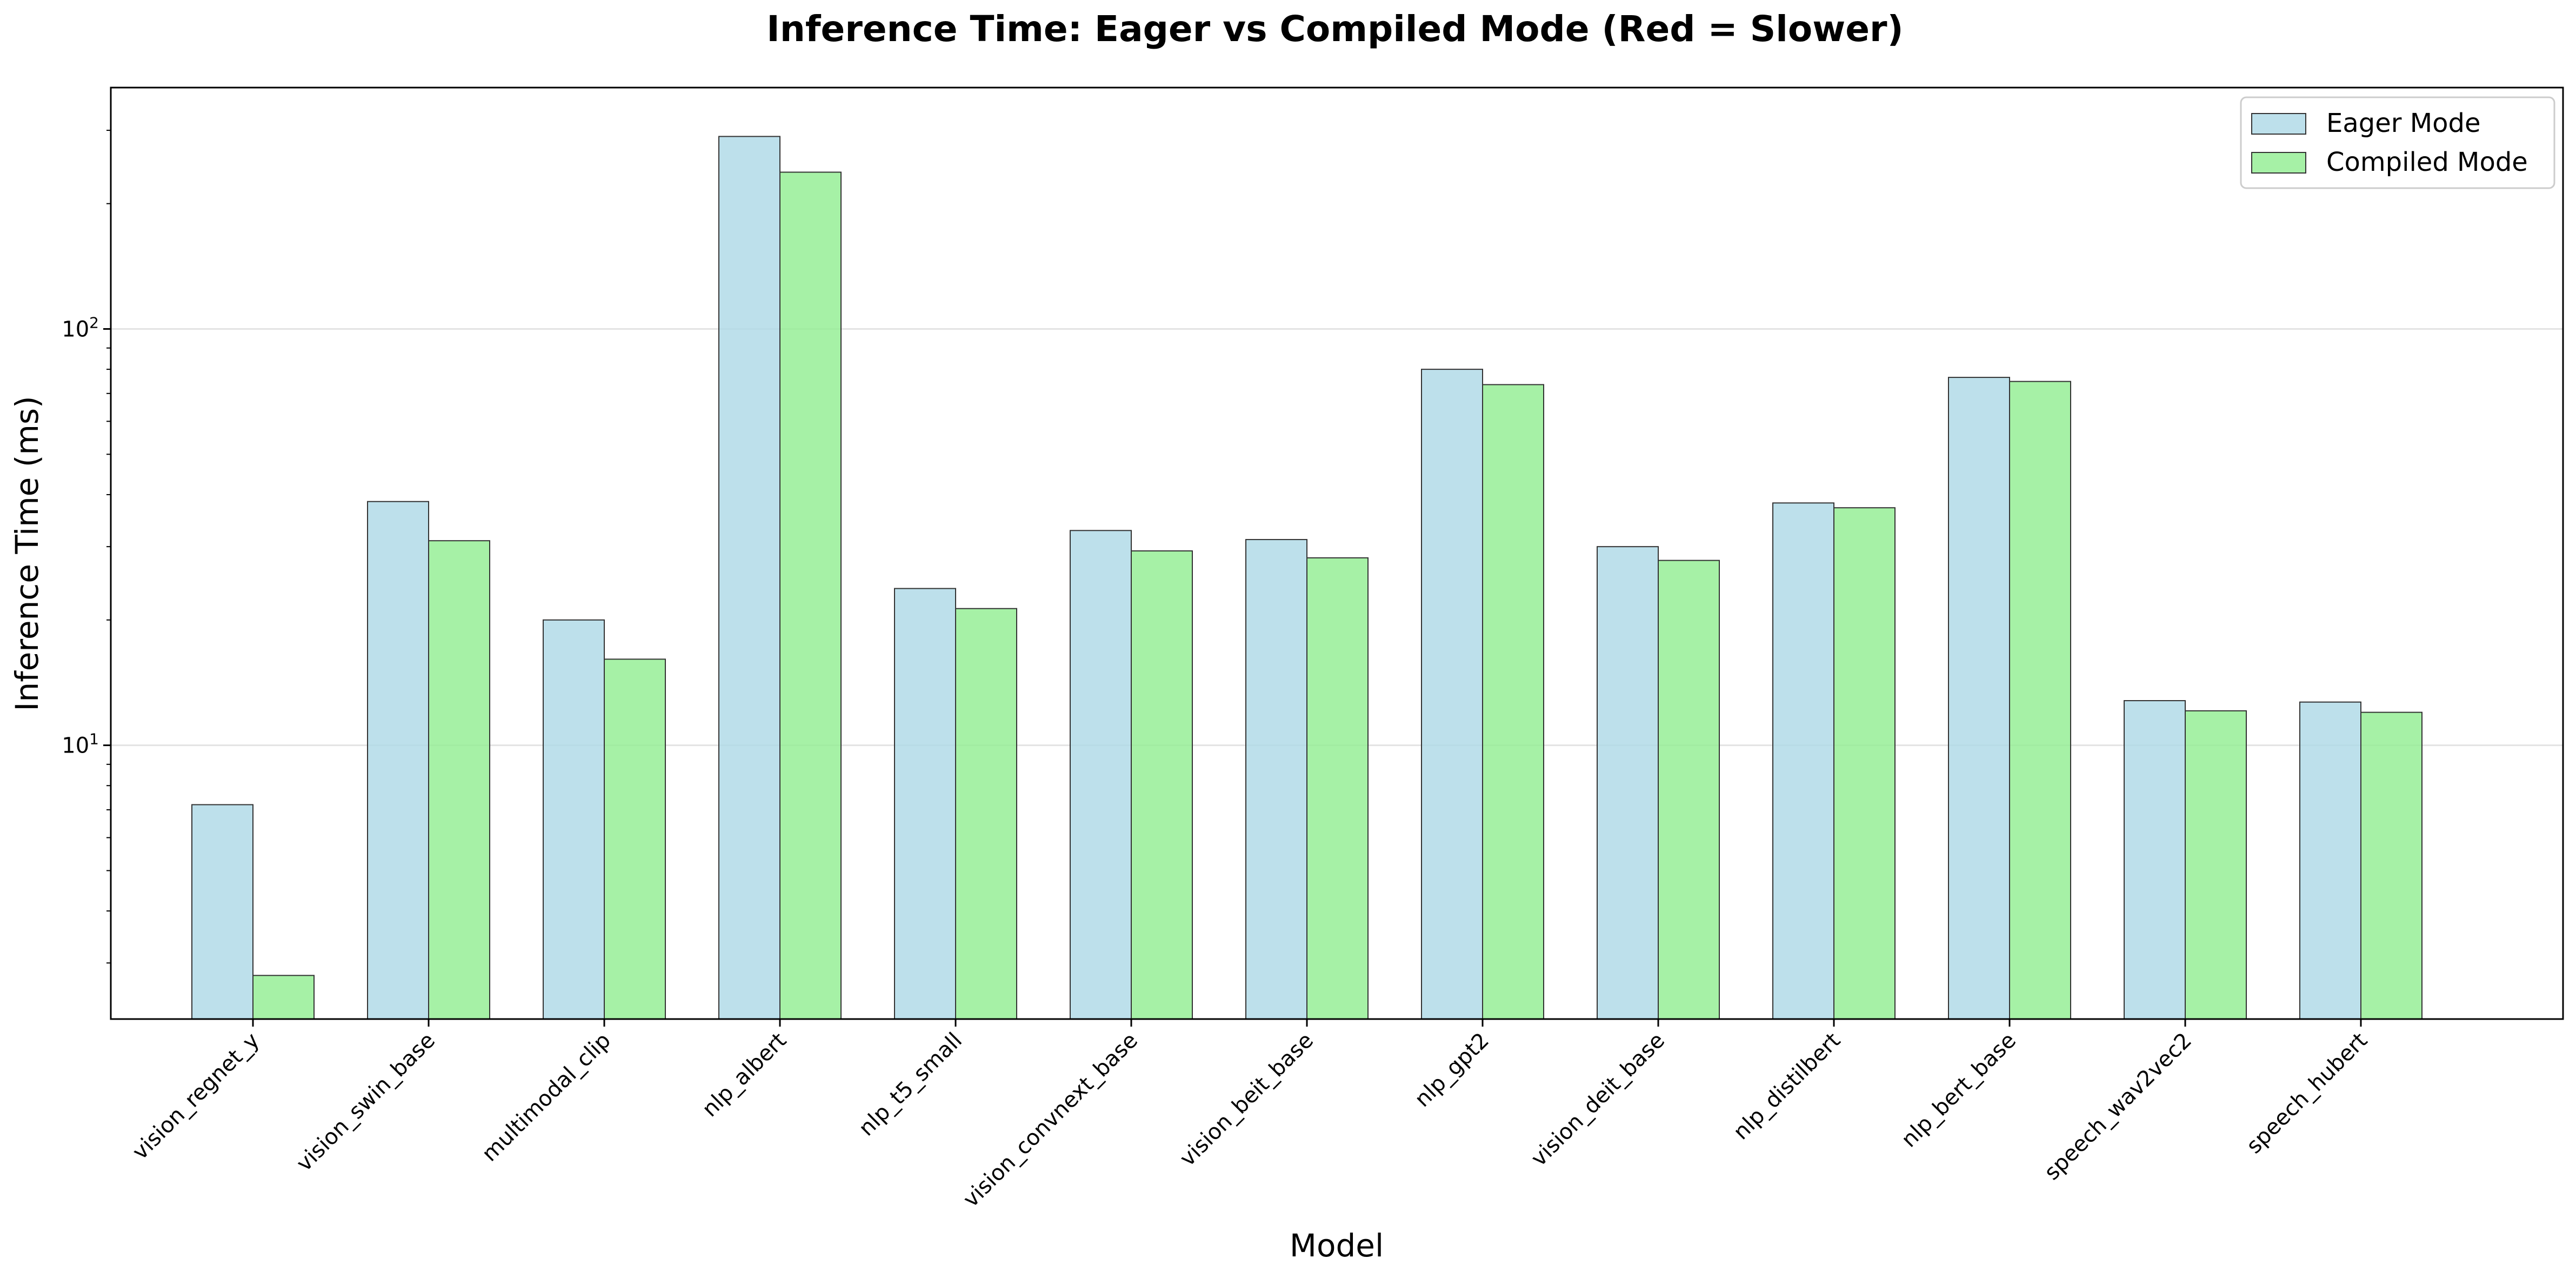 The height and width of the screenshot is (1278, 2576). Describe the element at coordinates (459, 780) in the screenshot. I see `bar-compiled-vision_swin_base` at that location.